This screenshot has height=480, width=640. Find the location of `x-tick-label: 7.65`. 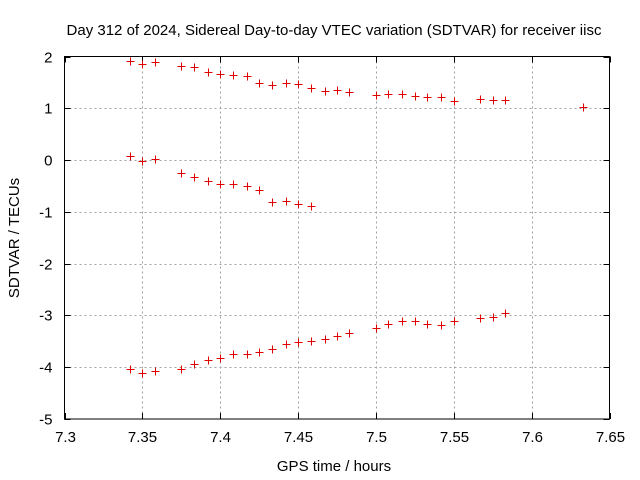

x-tick-label: 7.65 is located at coordinates (610, 437).